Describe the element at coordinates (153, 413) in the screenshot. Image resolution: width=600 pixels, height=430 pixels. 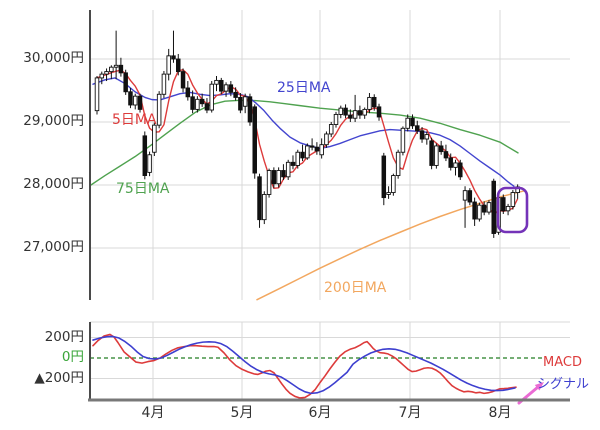
I see `month-label-april: 4月` at that location.